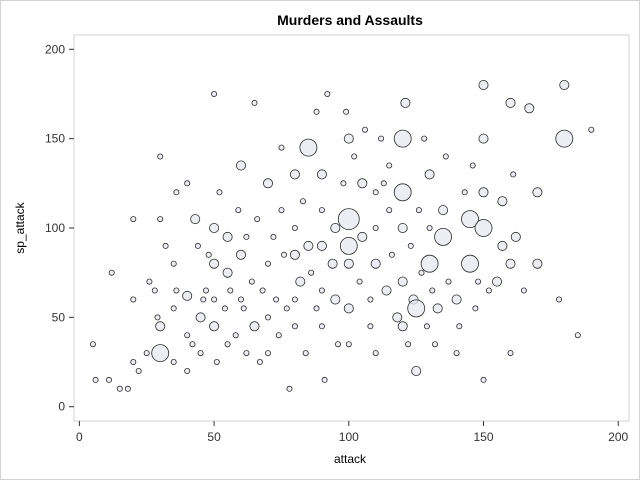 Image resolution: width=640 pixels, height=480 pixels. Describe the element at coordinates (214, 437) in the screenshot. I see `x-tick-label: 50` at that location.